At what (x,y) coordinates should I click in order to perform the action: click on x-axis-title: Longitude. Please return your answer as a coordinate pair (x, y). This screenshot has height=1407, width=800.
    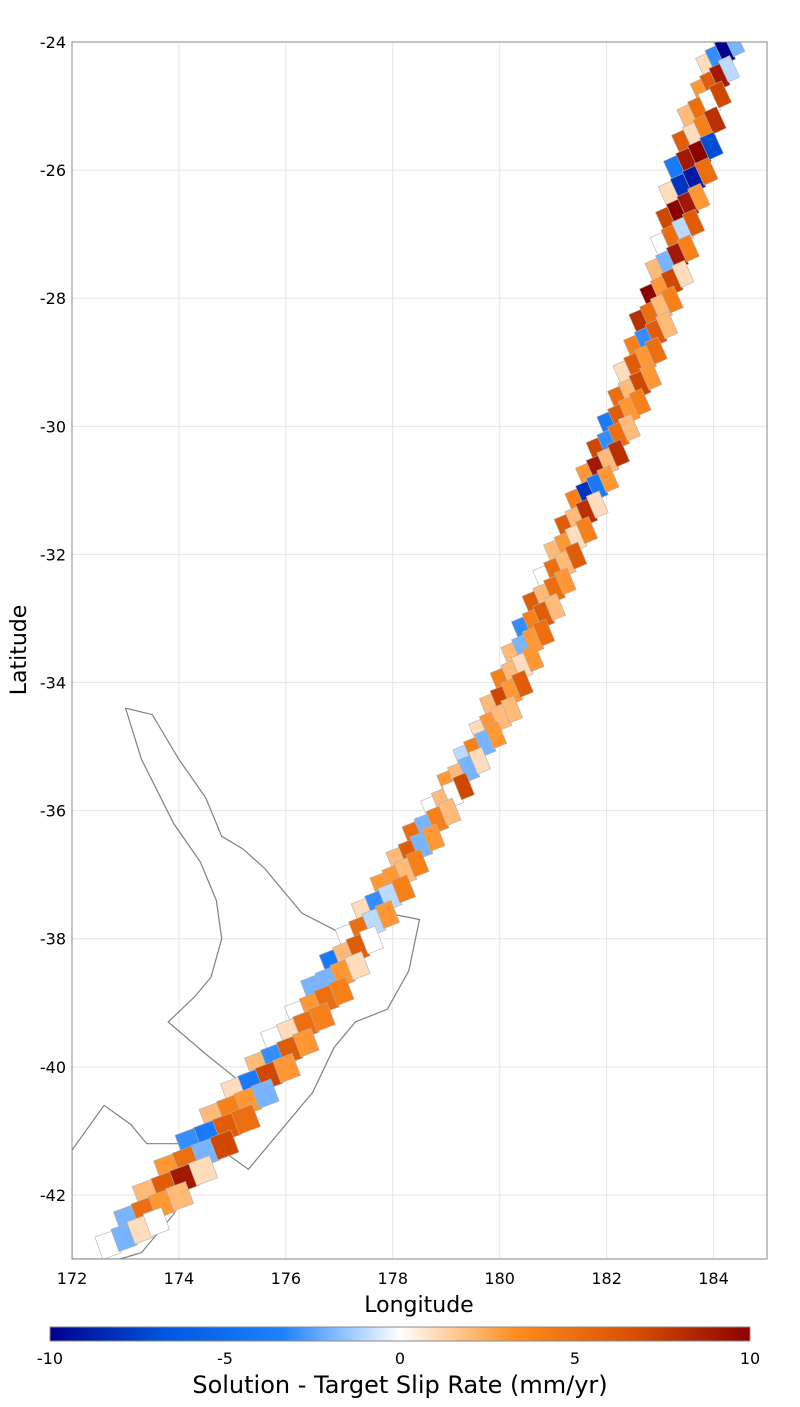
    Looking at the image, I should click on (418, 1305).